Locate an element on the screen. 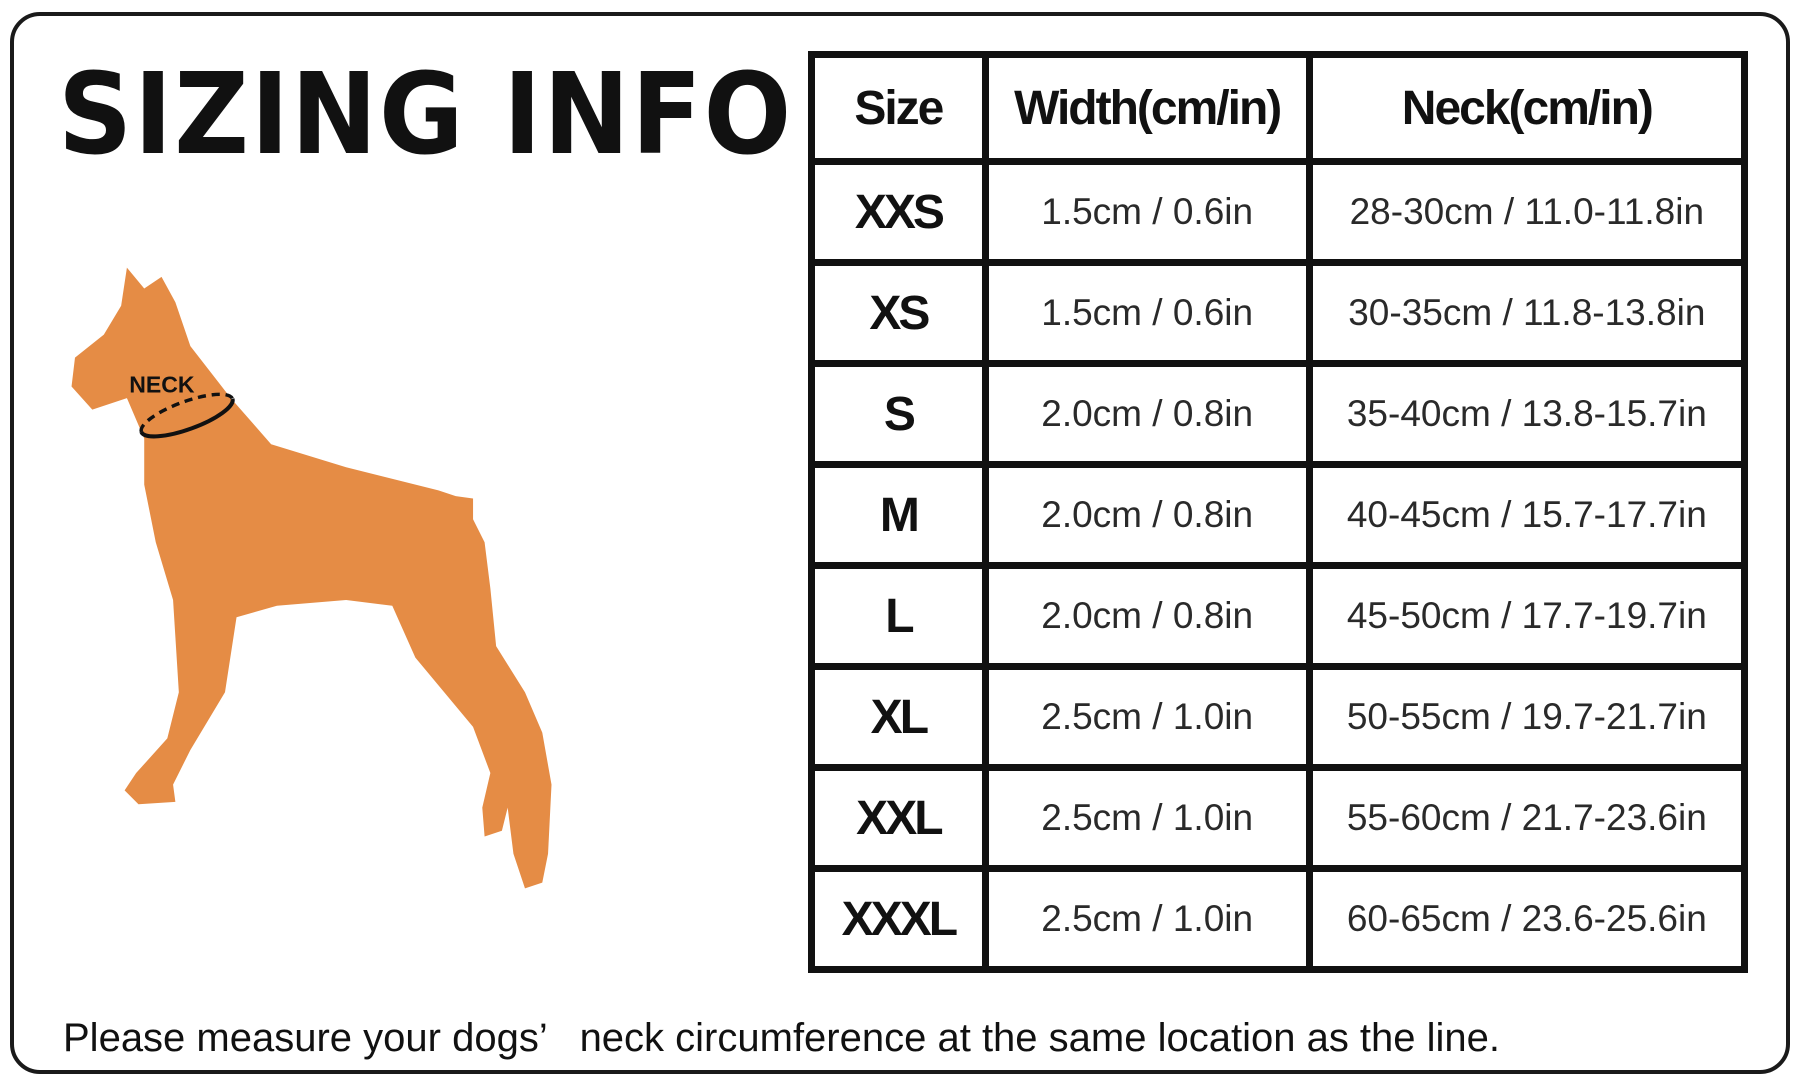  cell-size: XL is located at coordinates (898, 717).